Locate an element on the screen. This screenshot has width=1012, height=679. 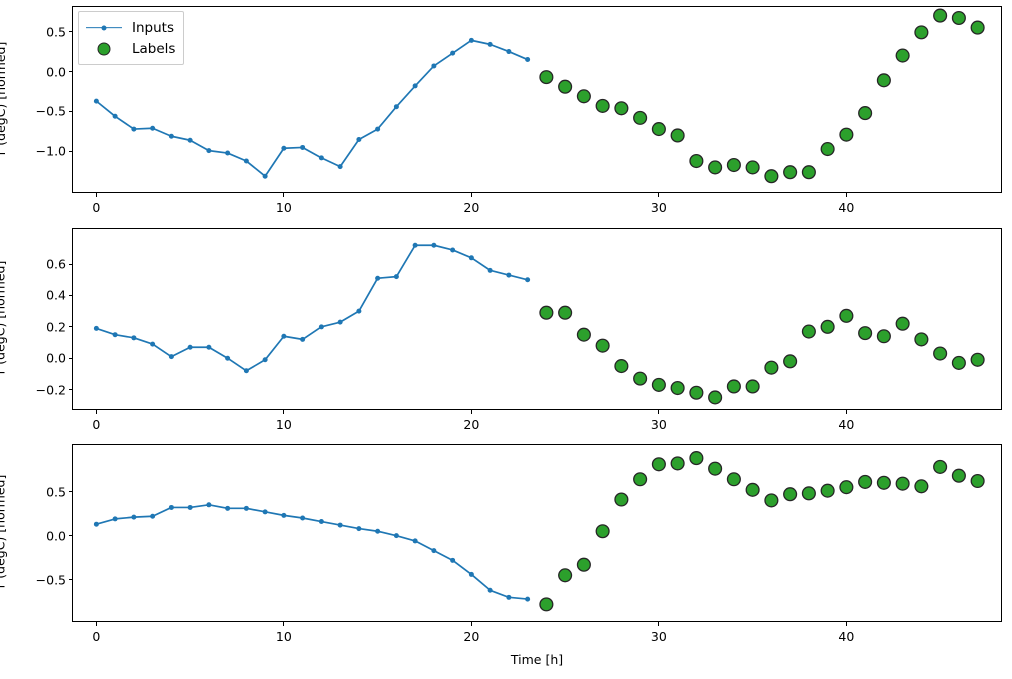
legend-circle-icon is located at coordinates (104, 48).